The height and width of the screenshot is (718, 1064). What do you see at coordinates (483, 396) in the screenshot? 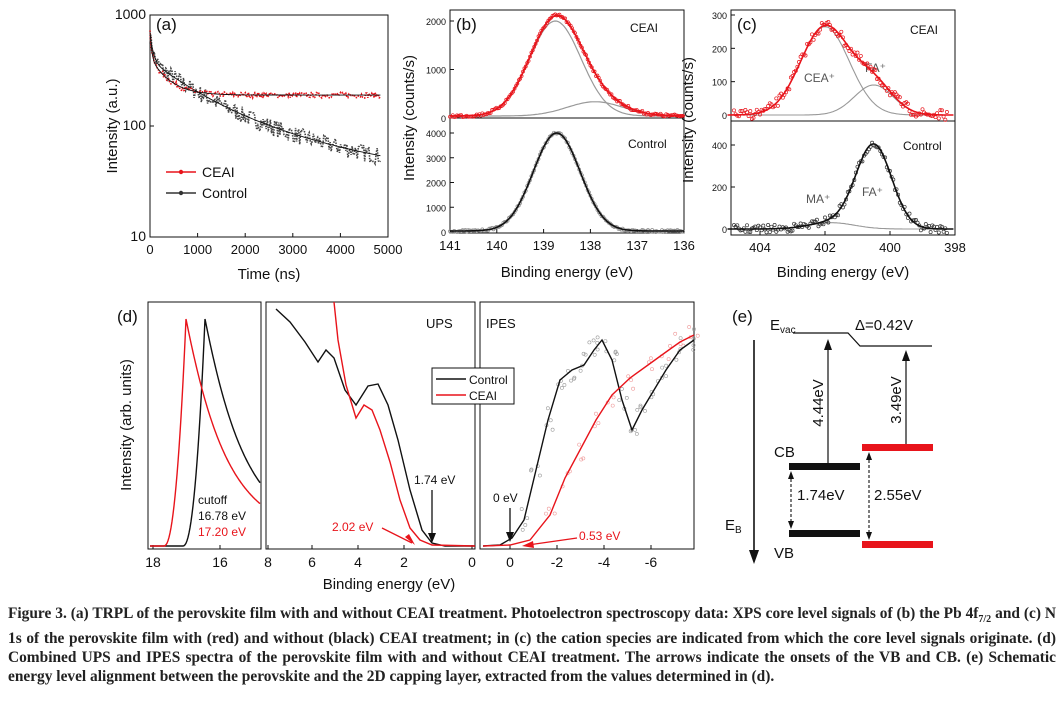
I see `legend-label-ceai-d: CEAI` at bounding box center [483, 396].